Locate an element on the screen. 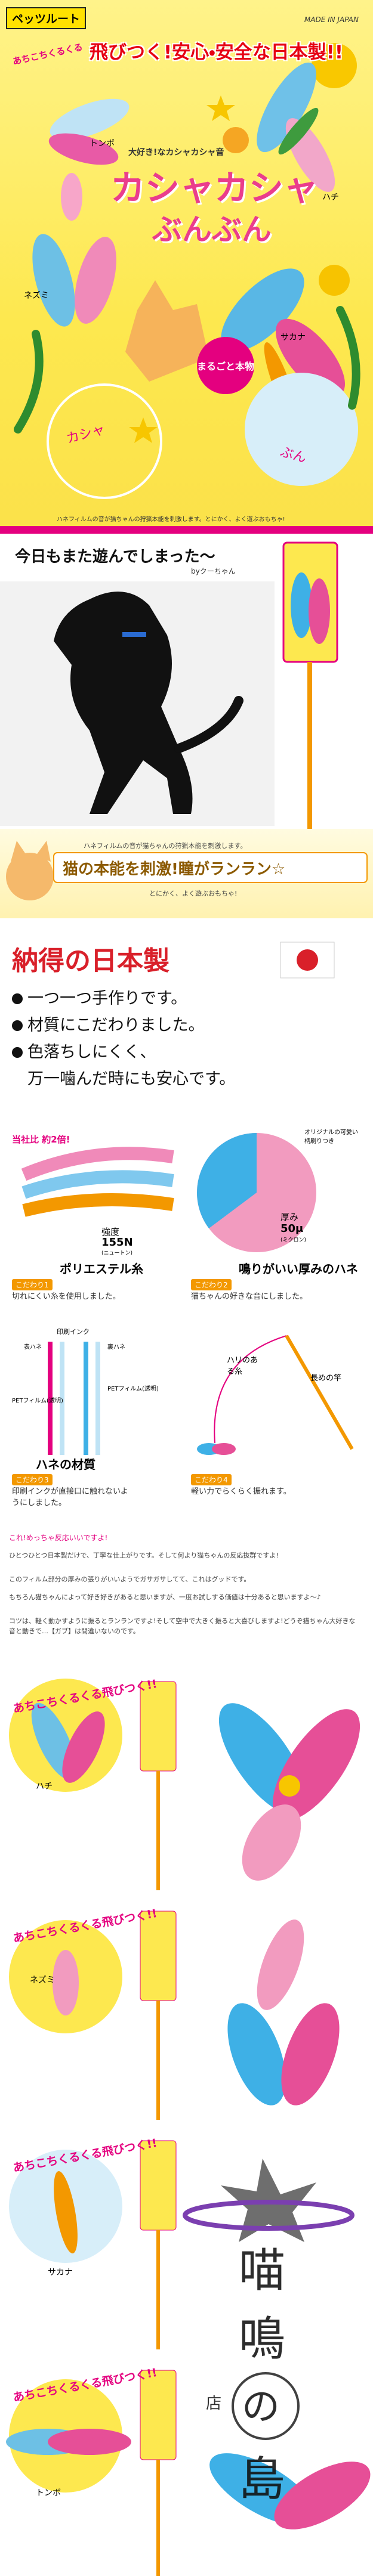 The height and width of the screenshot is (2576, 373). badge: まるごと本物 is located at coordinates (225, 365).